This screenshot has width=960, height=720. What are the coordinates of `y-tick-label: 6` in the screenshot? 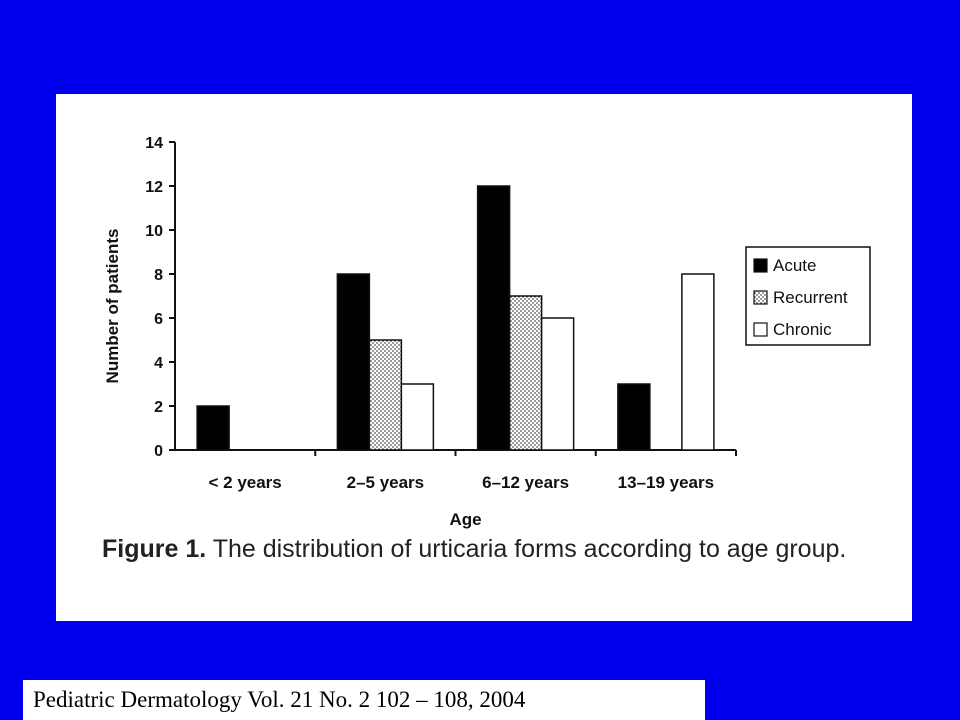 It's located at (158, 319).